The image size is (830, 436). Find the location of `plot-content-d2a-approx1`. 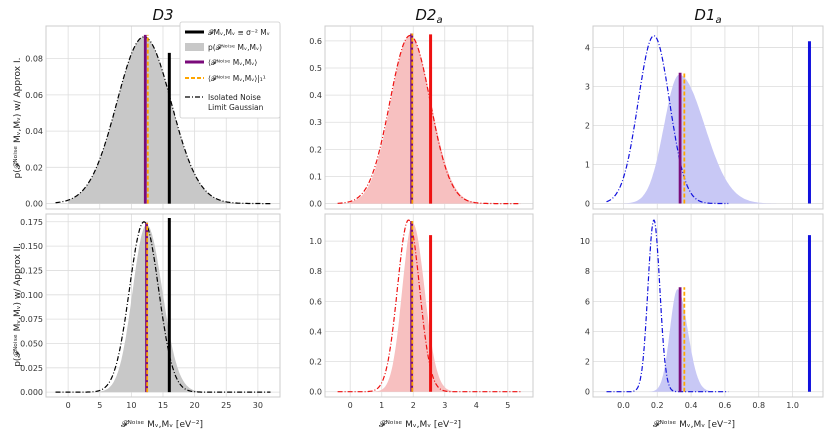

plot-content-d2a-approx1 is located at coordinates (429, 119).